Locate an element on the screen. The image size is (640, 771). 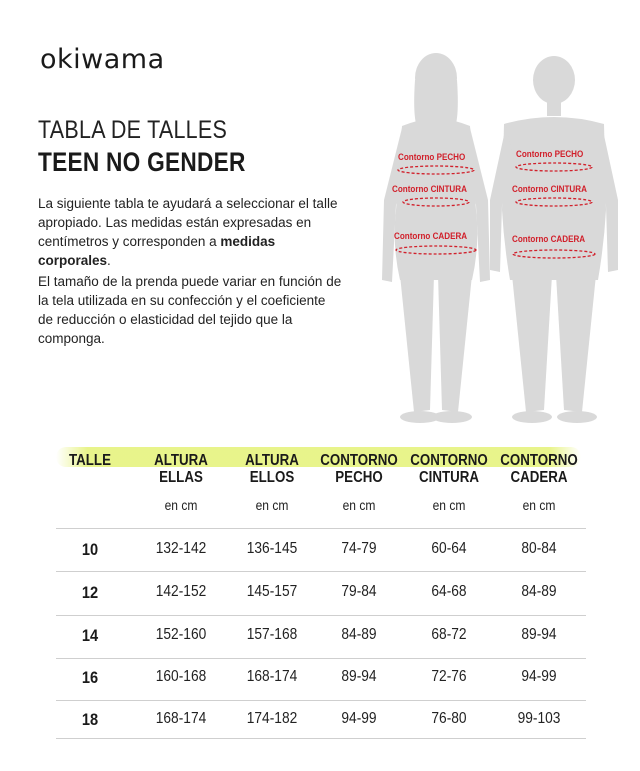
header-altura-ellas: ALTURA ELLAS is located at coordinates (181, 469).